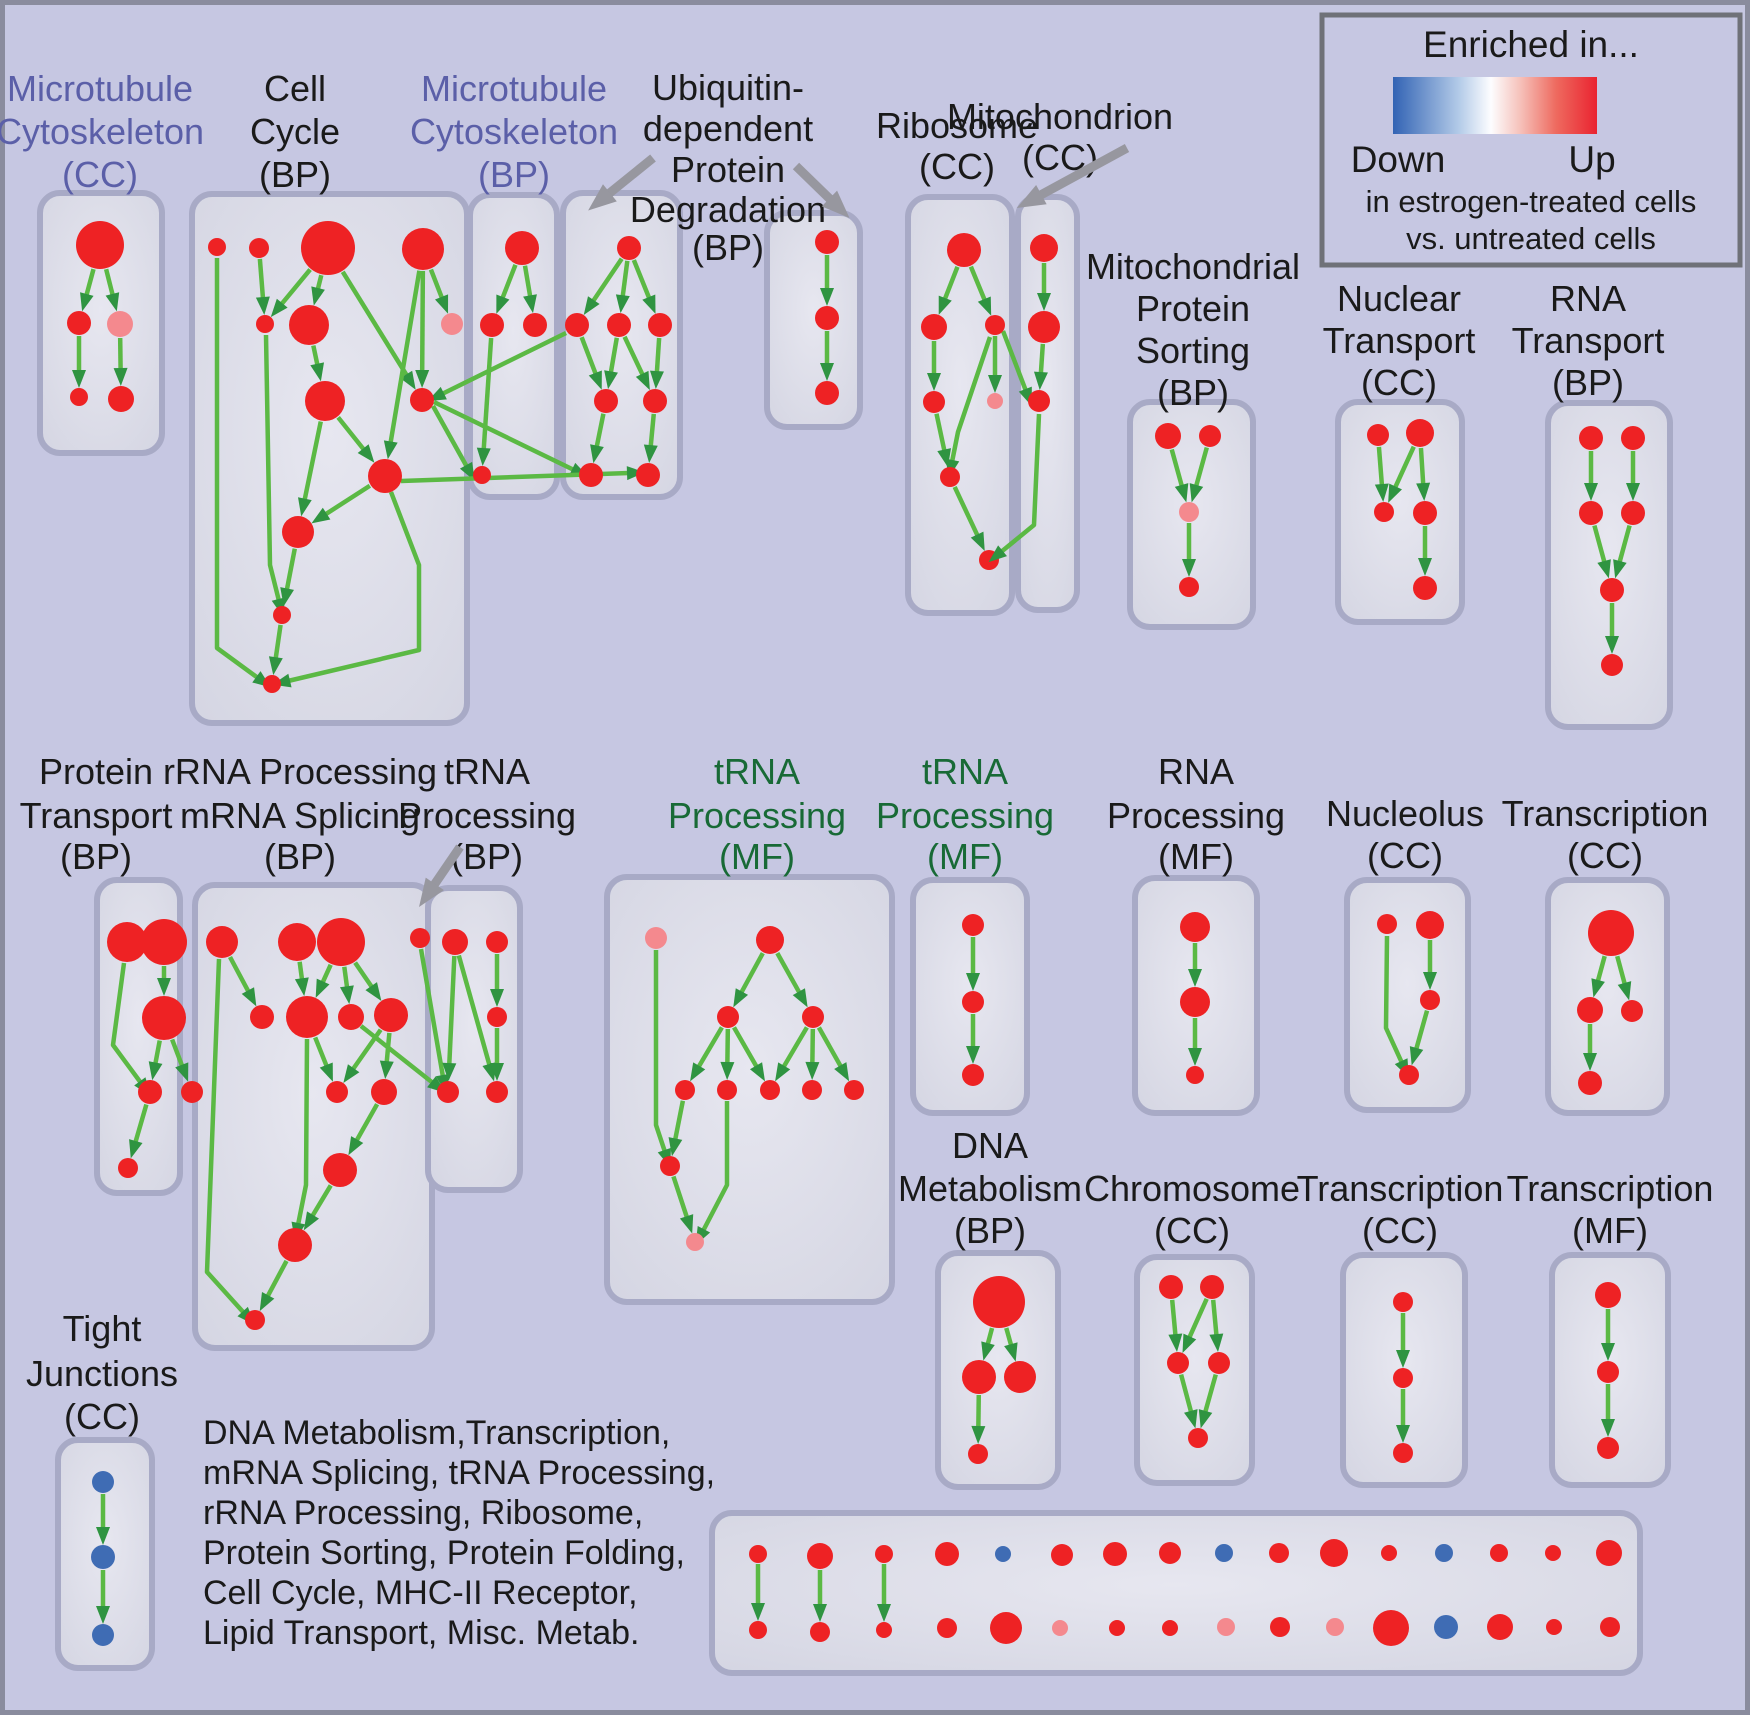  What do you see at coordinates (1060, 329) in the screenshot?
I see `cluster-mitochondrion-cc: Mitochondrion (CC)` at bounding box center [1060, 329].